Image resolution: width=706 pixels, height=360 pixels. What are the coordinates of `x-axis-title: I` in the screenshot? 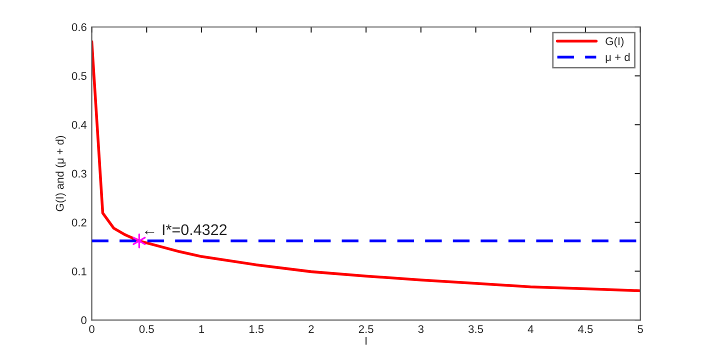 It's located at (366, 341).